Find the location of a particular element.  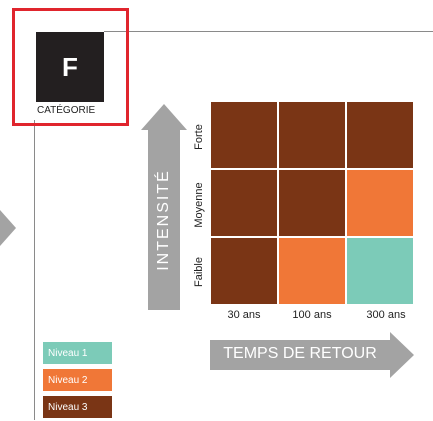

col-label-300: 300 ans is located at coordinates (386, 315).